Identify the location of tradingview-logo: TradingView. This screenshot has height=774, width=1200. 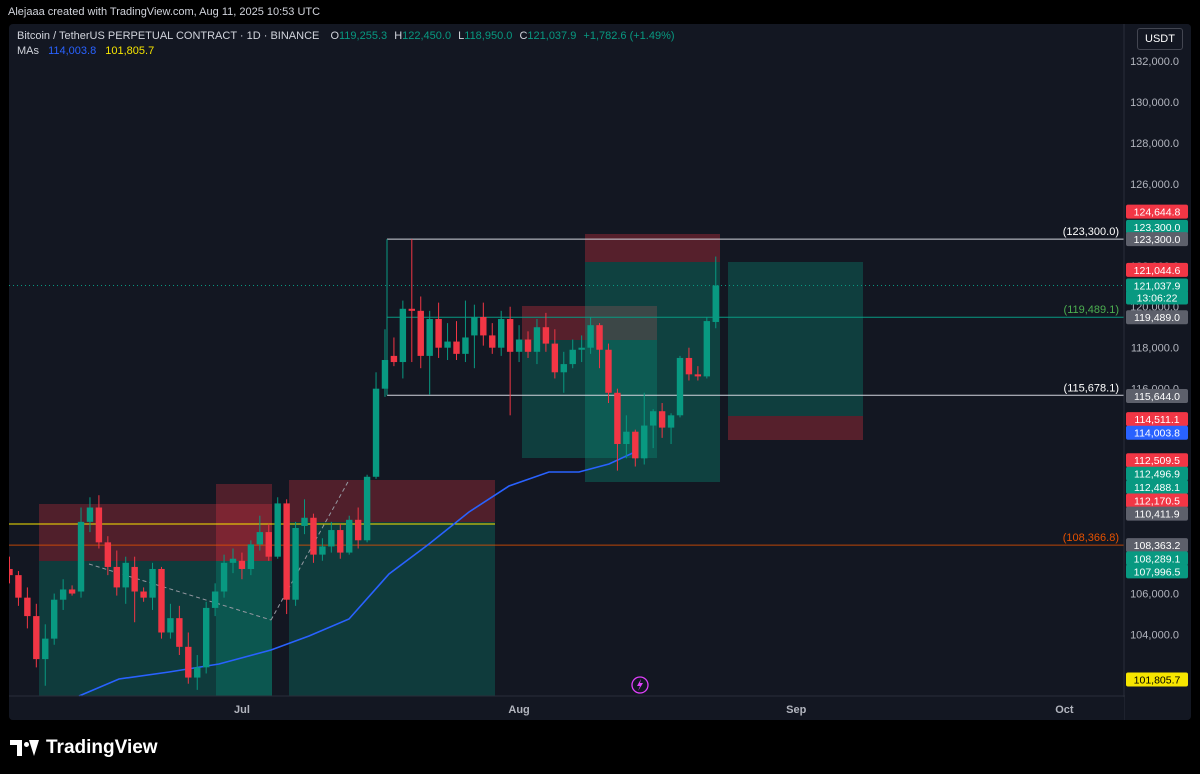
(84, 748).